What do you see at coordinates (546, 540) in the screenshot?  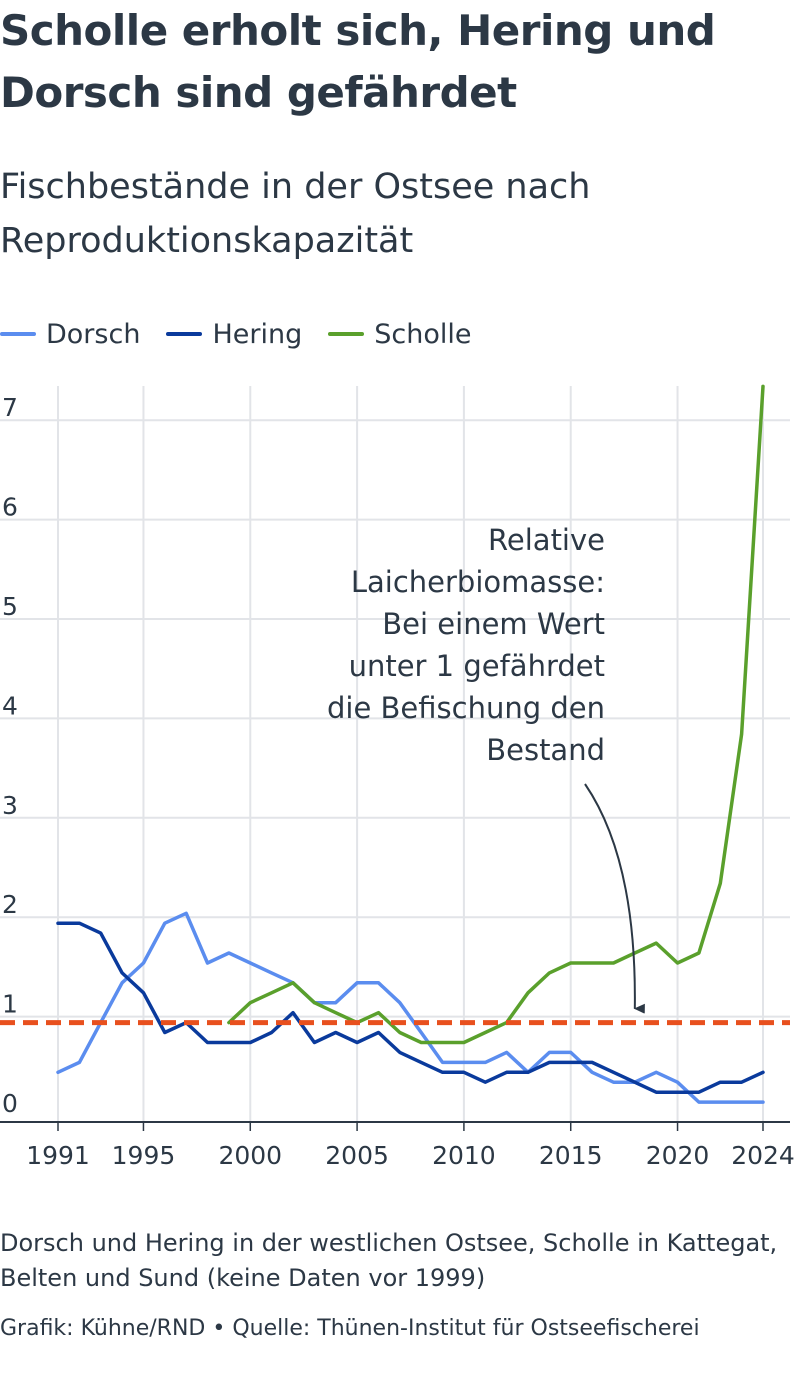 I see `annotation-line: Relative` at bounding box center [546, 540].